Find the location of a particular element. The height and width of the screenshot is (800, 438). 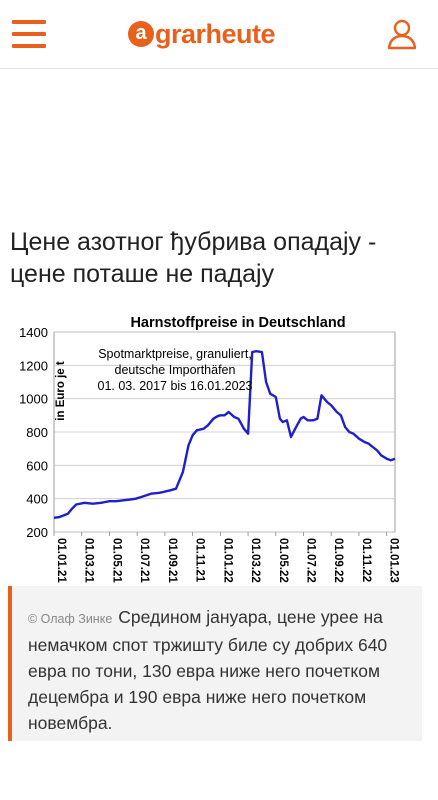

y-tick-label: 400 is located at coordinates (37, 499).